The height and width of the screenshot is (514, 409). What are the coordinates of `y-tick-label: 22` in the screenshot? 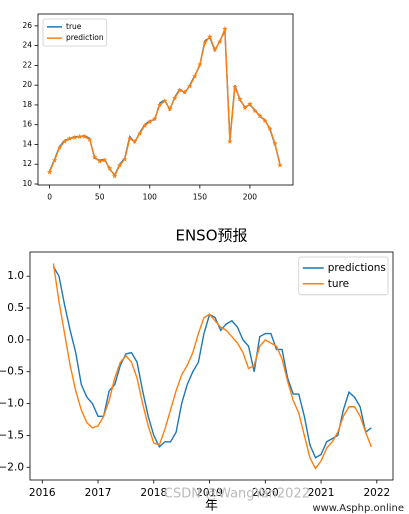 It's located at (27, 64).